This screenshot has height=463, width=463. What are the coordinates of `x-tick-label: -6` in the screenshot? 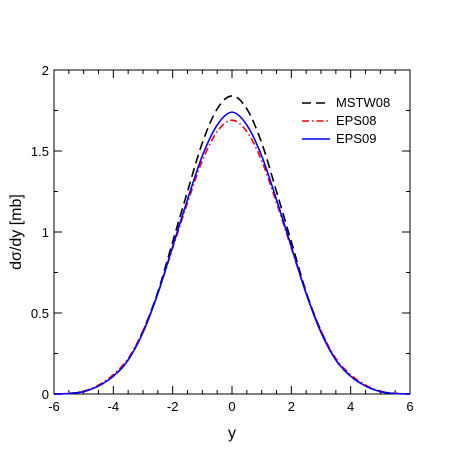 It's located at (54, 406).